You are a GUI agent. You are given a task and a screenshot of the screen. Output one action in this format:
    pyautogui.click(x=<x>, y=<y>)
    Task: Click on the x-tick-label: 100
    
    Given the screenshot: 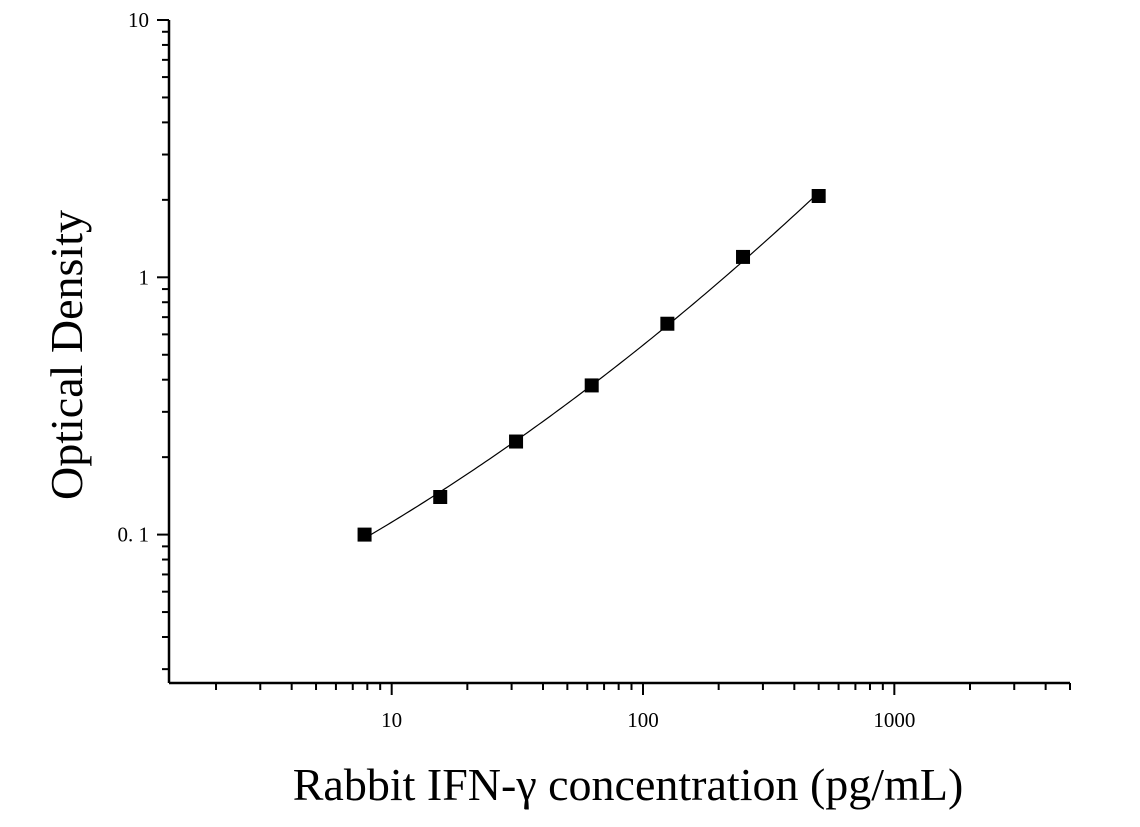 What is the action you would take?
    pyautogui.click(x=643, y=720)
    